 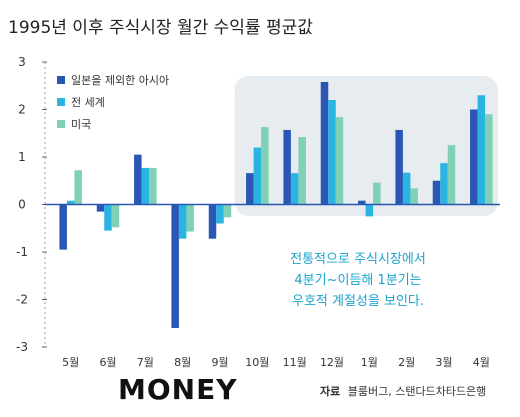 What do you see at coordinates (182, 362) in the screenshot?
I see `x-tick-label: 8월` at bounding box center [182, 362].